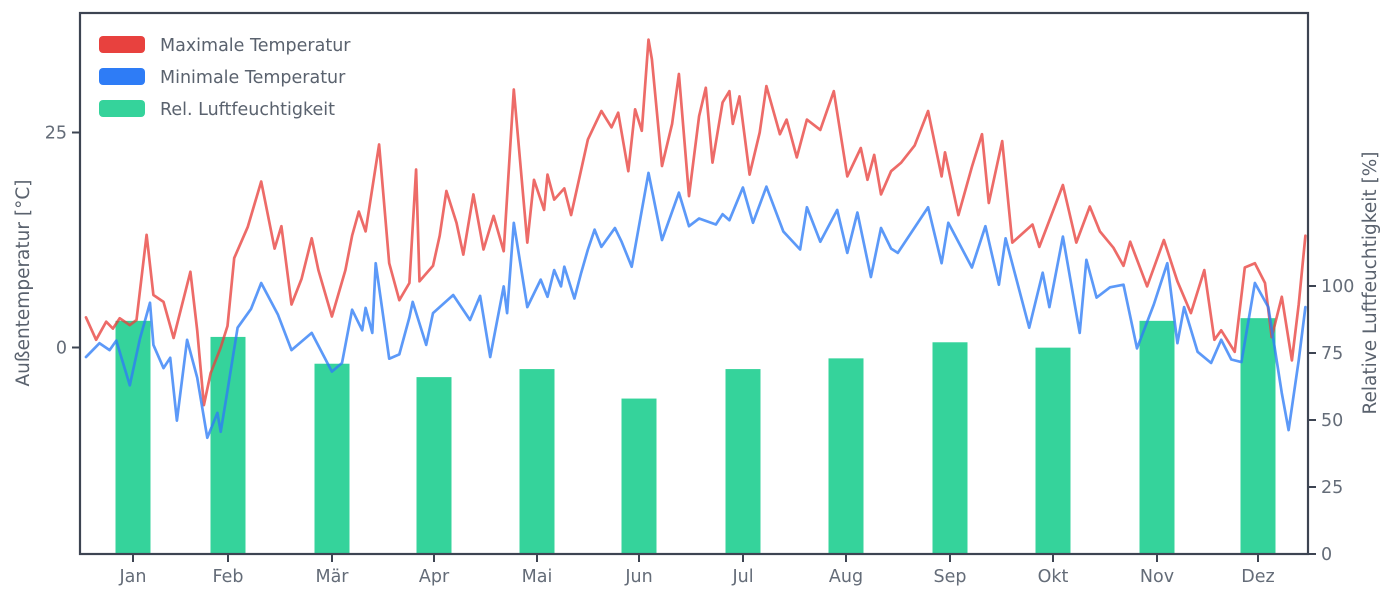 The height and width of the screenshot is (600, 1400). I want to click on humidity-bar-feb, so click(228, 445).